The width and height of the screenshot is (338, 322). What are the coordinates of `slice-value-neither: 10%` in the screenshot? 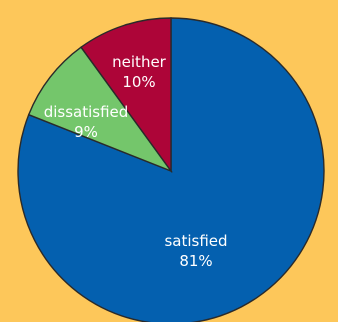 It's located at (138, 82).